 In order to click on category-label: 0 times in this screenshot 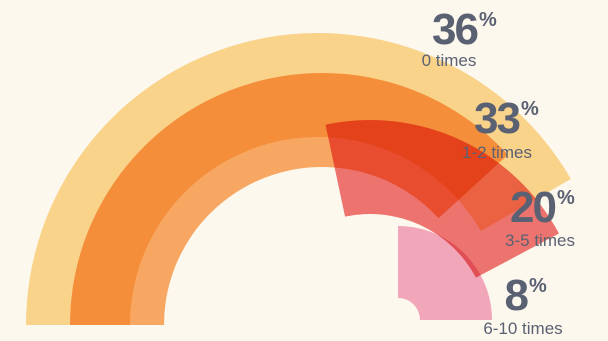, I will do `click(449, 60)`.